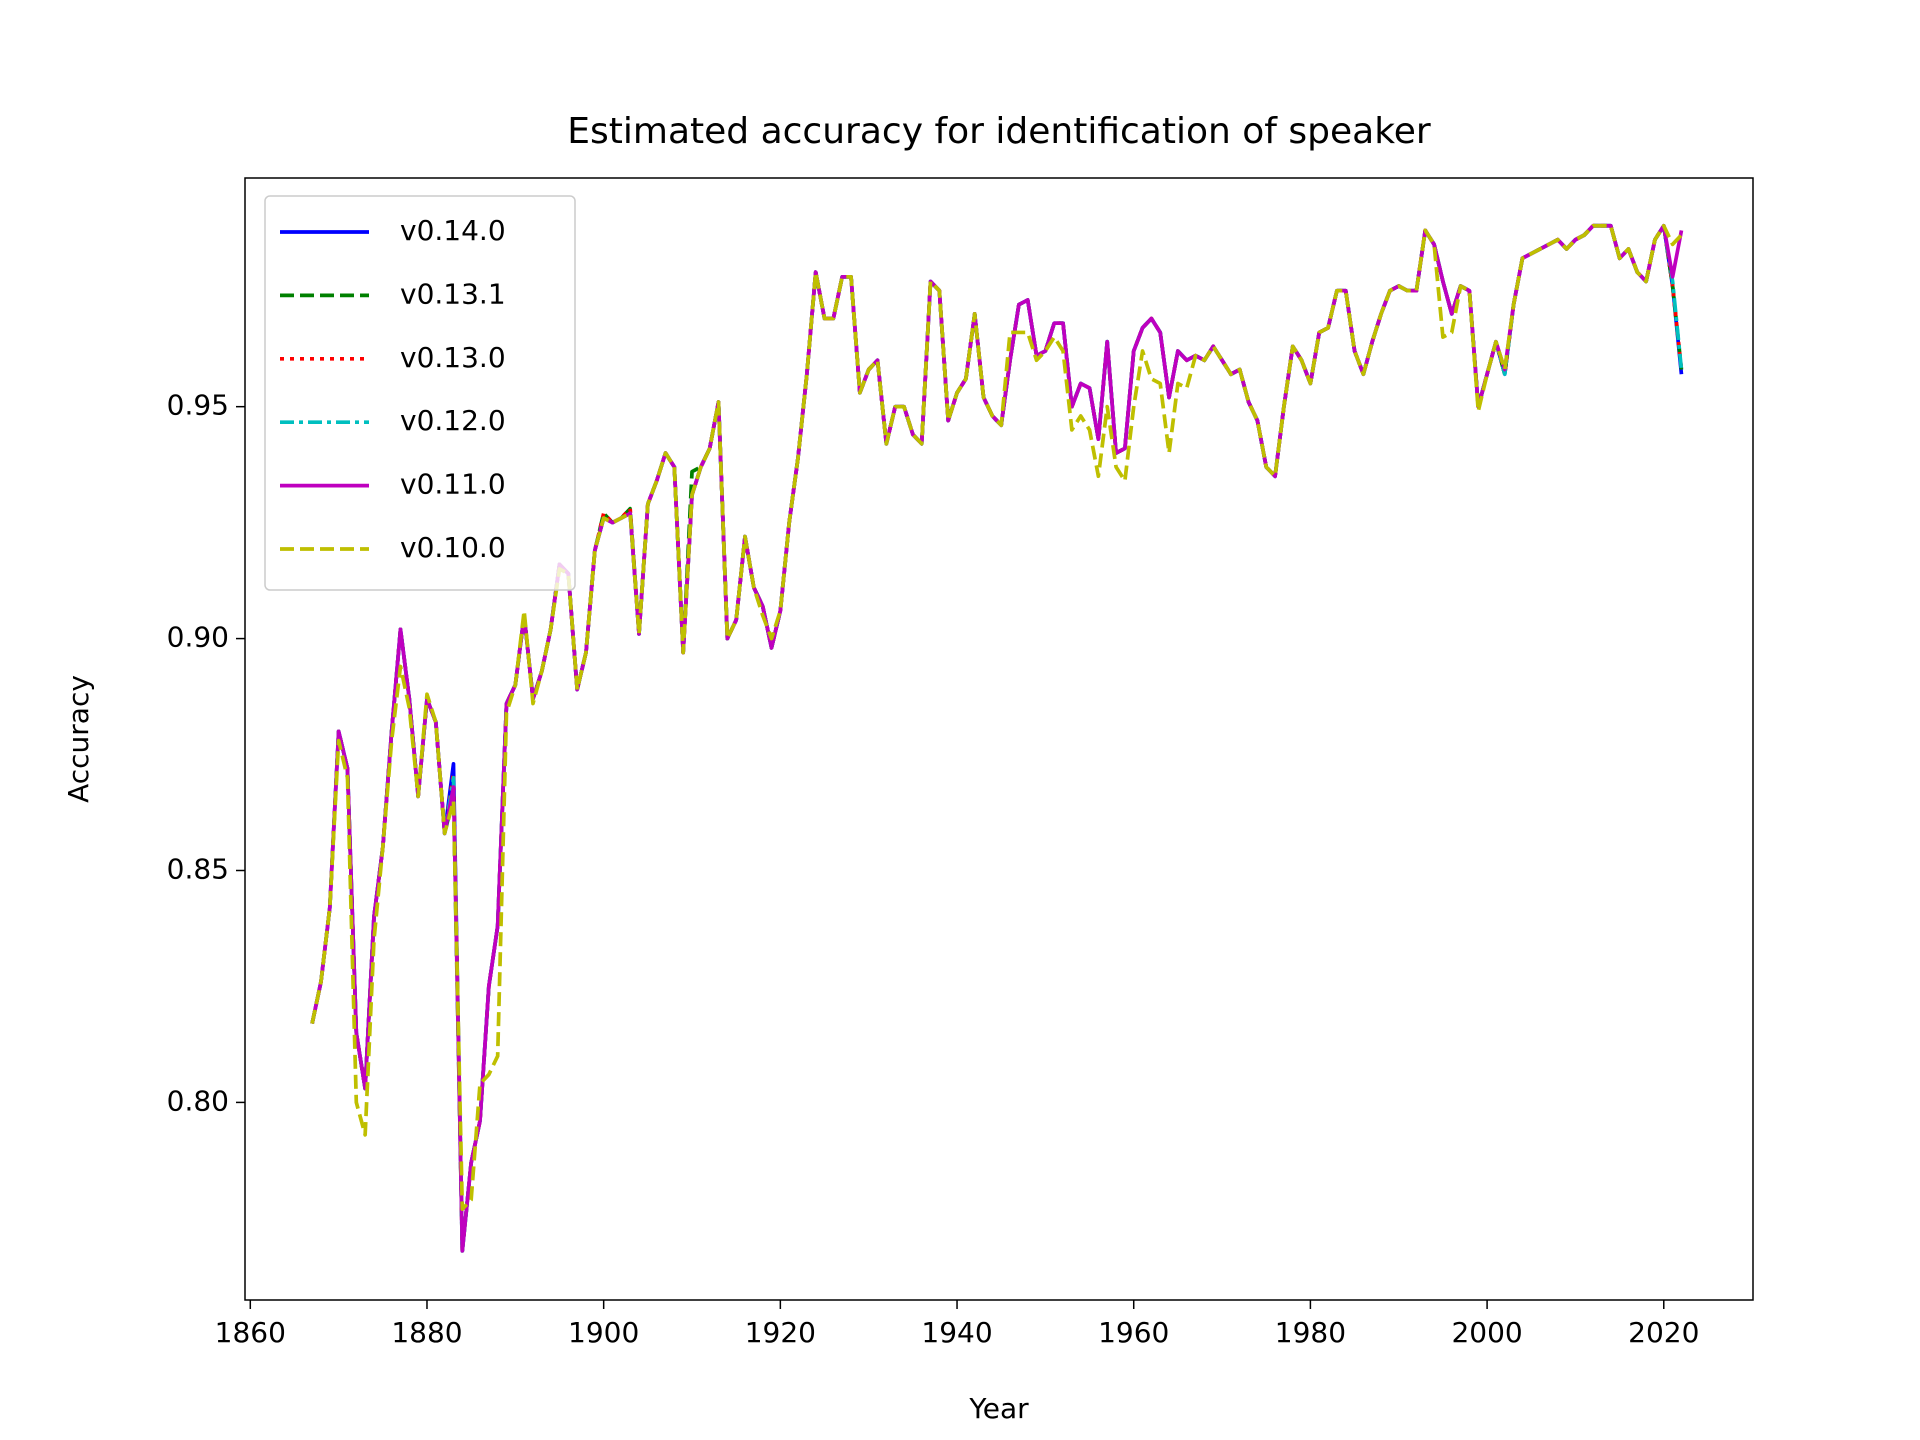 The height and width of the screenshot is (1440, 1920). I want to click on x-tick-label: 1940, so click(956, 1332).